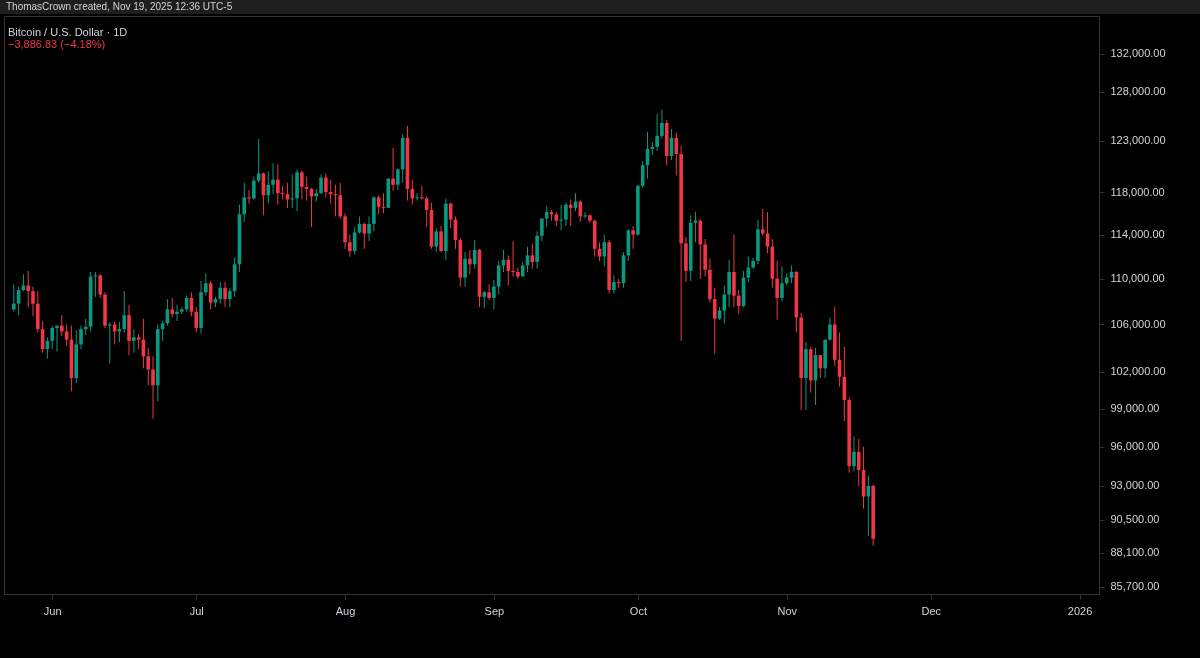 The width and height of the screenshot is (1200, 658). I want to click on x-tick-label: Sep, so click(494, 610).